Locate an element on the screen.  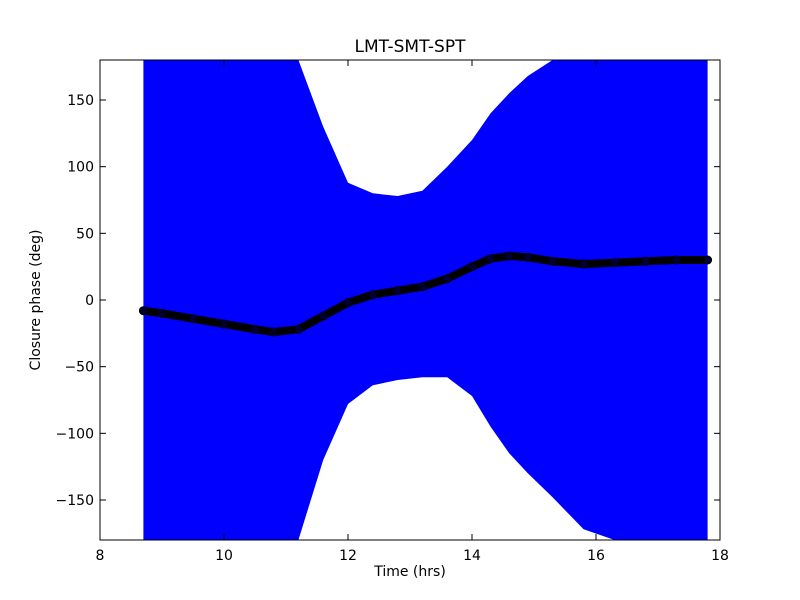
x-tick-label: 8 is located at coordinates (100, 556).